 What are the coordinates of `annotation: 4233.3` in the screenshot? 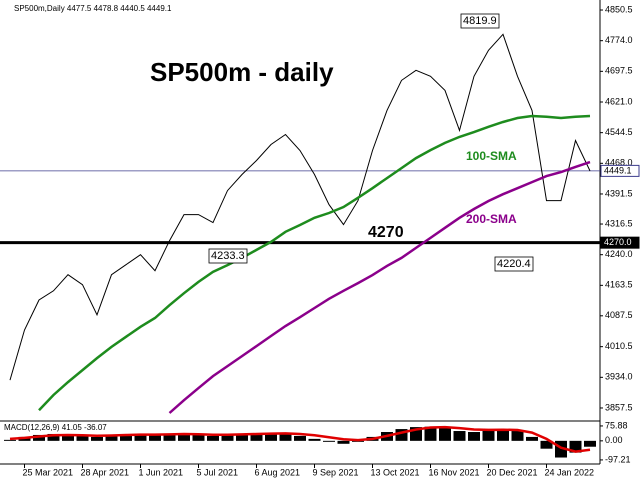 It's located at (228, 256).